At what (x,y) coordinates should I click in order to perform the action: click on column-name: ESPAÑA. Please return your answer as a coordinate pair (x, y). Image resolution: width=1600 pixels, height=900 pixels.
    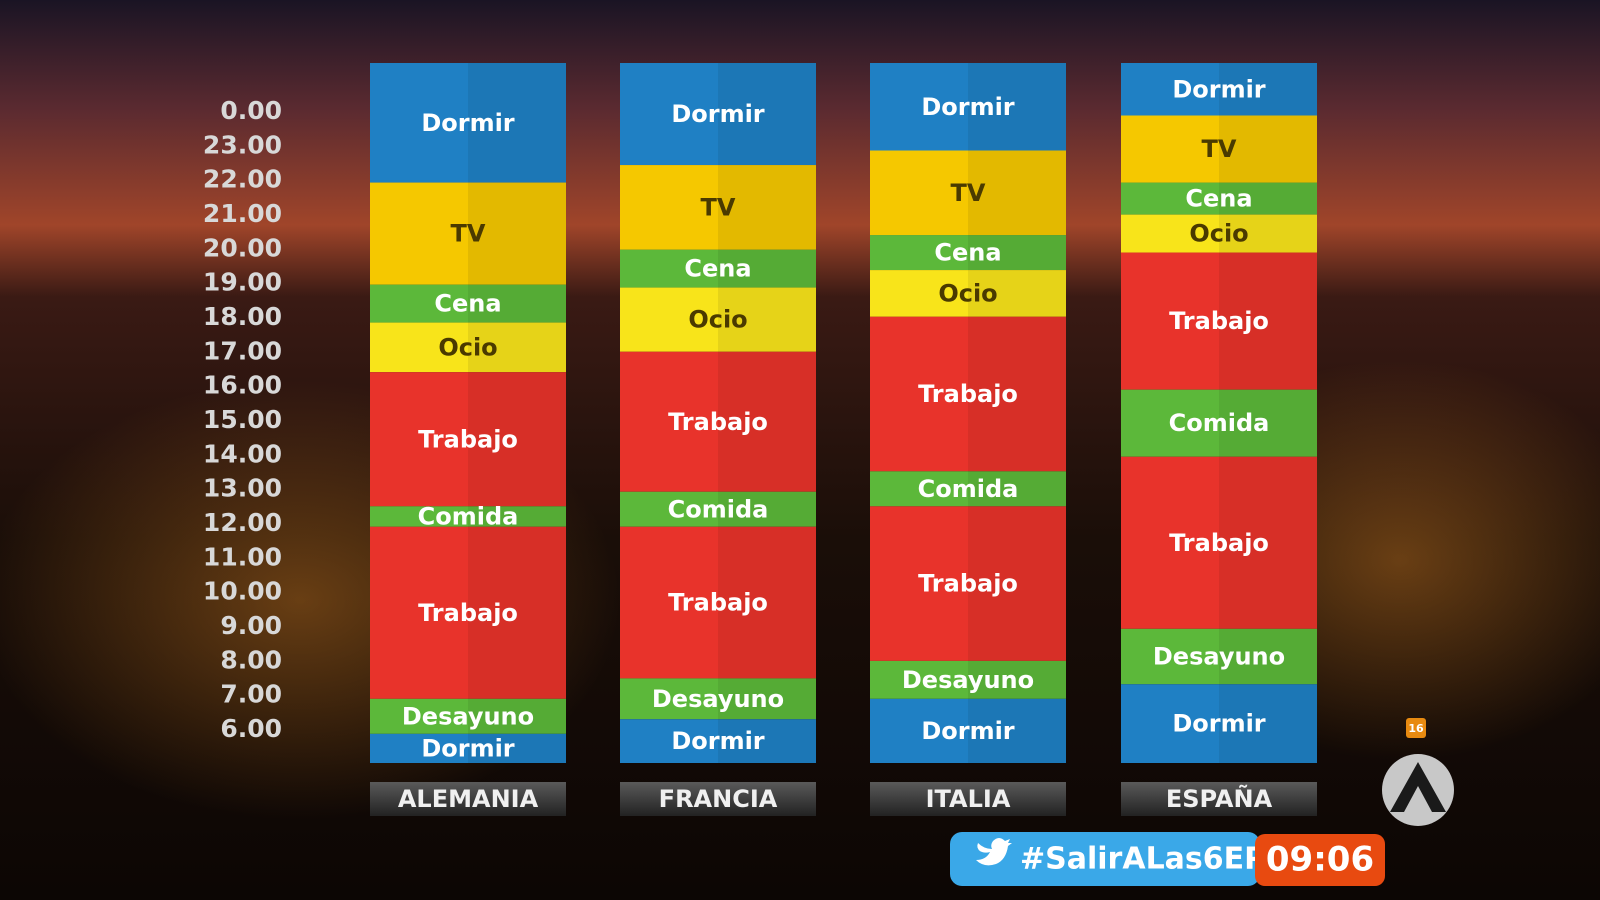
    Looking at the image, I should click on (1219, 798).